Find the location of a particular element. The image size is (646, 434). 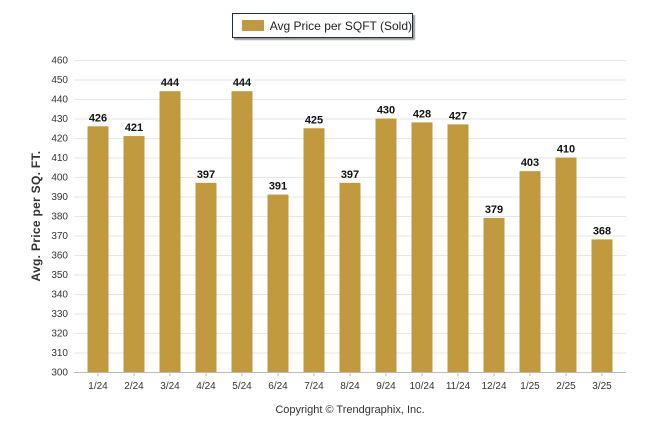

y-tick-label: 450 is located at coordinates (59, 80).